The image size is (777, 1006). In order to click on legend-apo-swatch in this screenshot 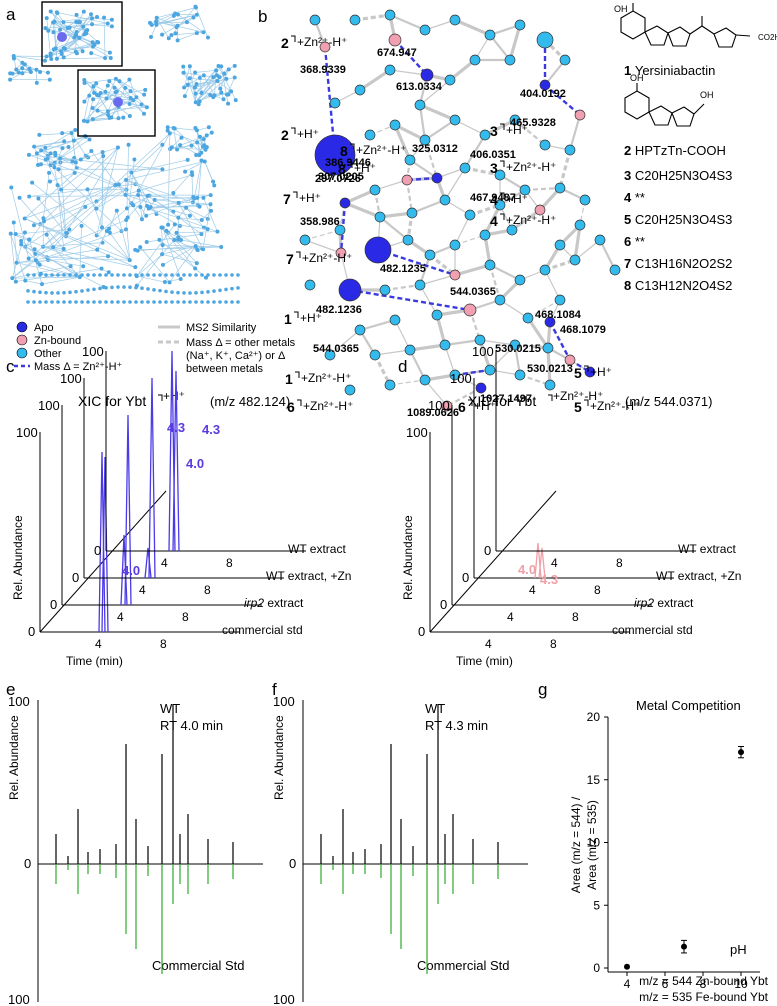, I will do `click(22, 327)`.